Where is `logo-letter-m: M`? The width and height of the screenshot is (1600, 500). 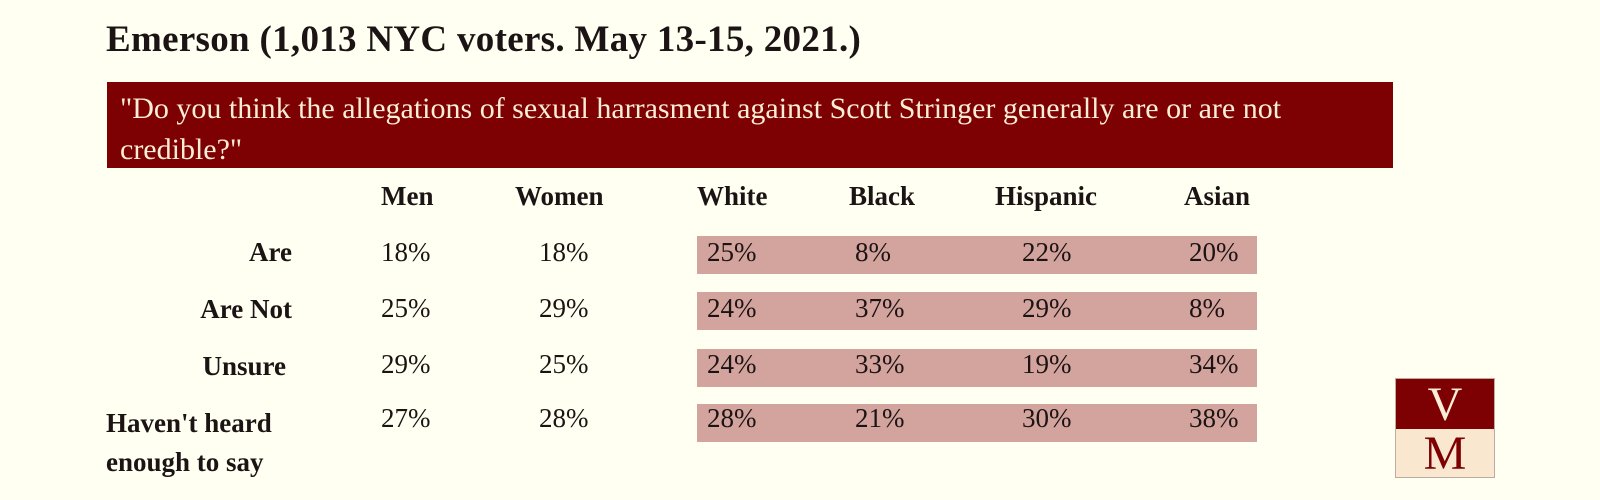 logo-letter-m: M is located at coordinates (1445, 454).